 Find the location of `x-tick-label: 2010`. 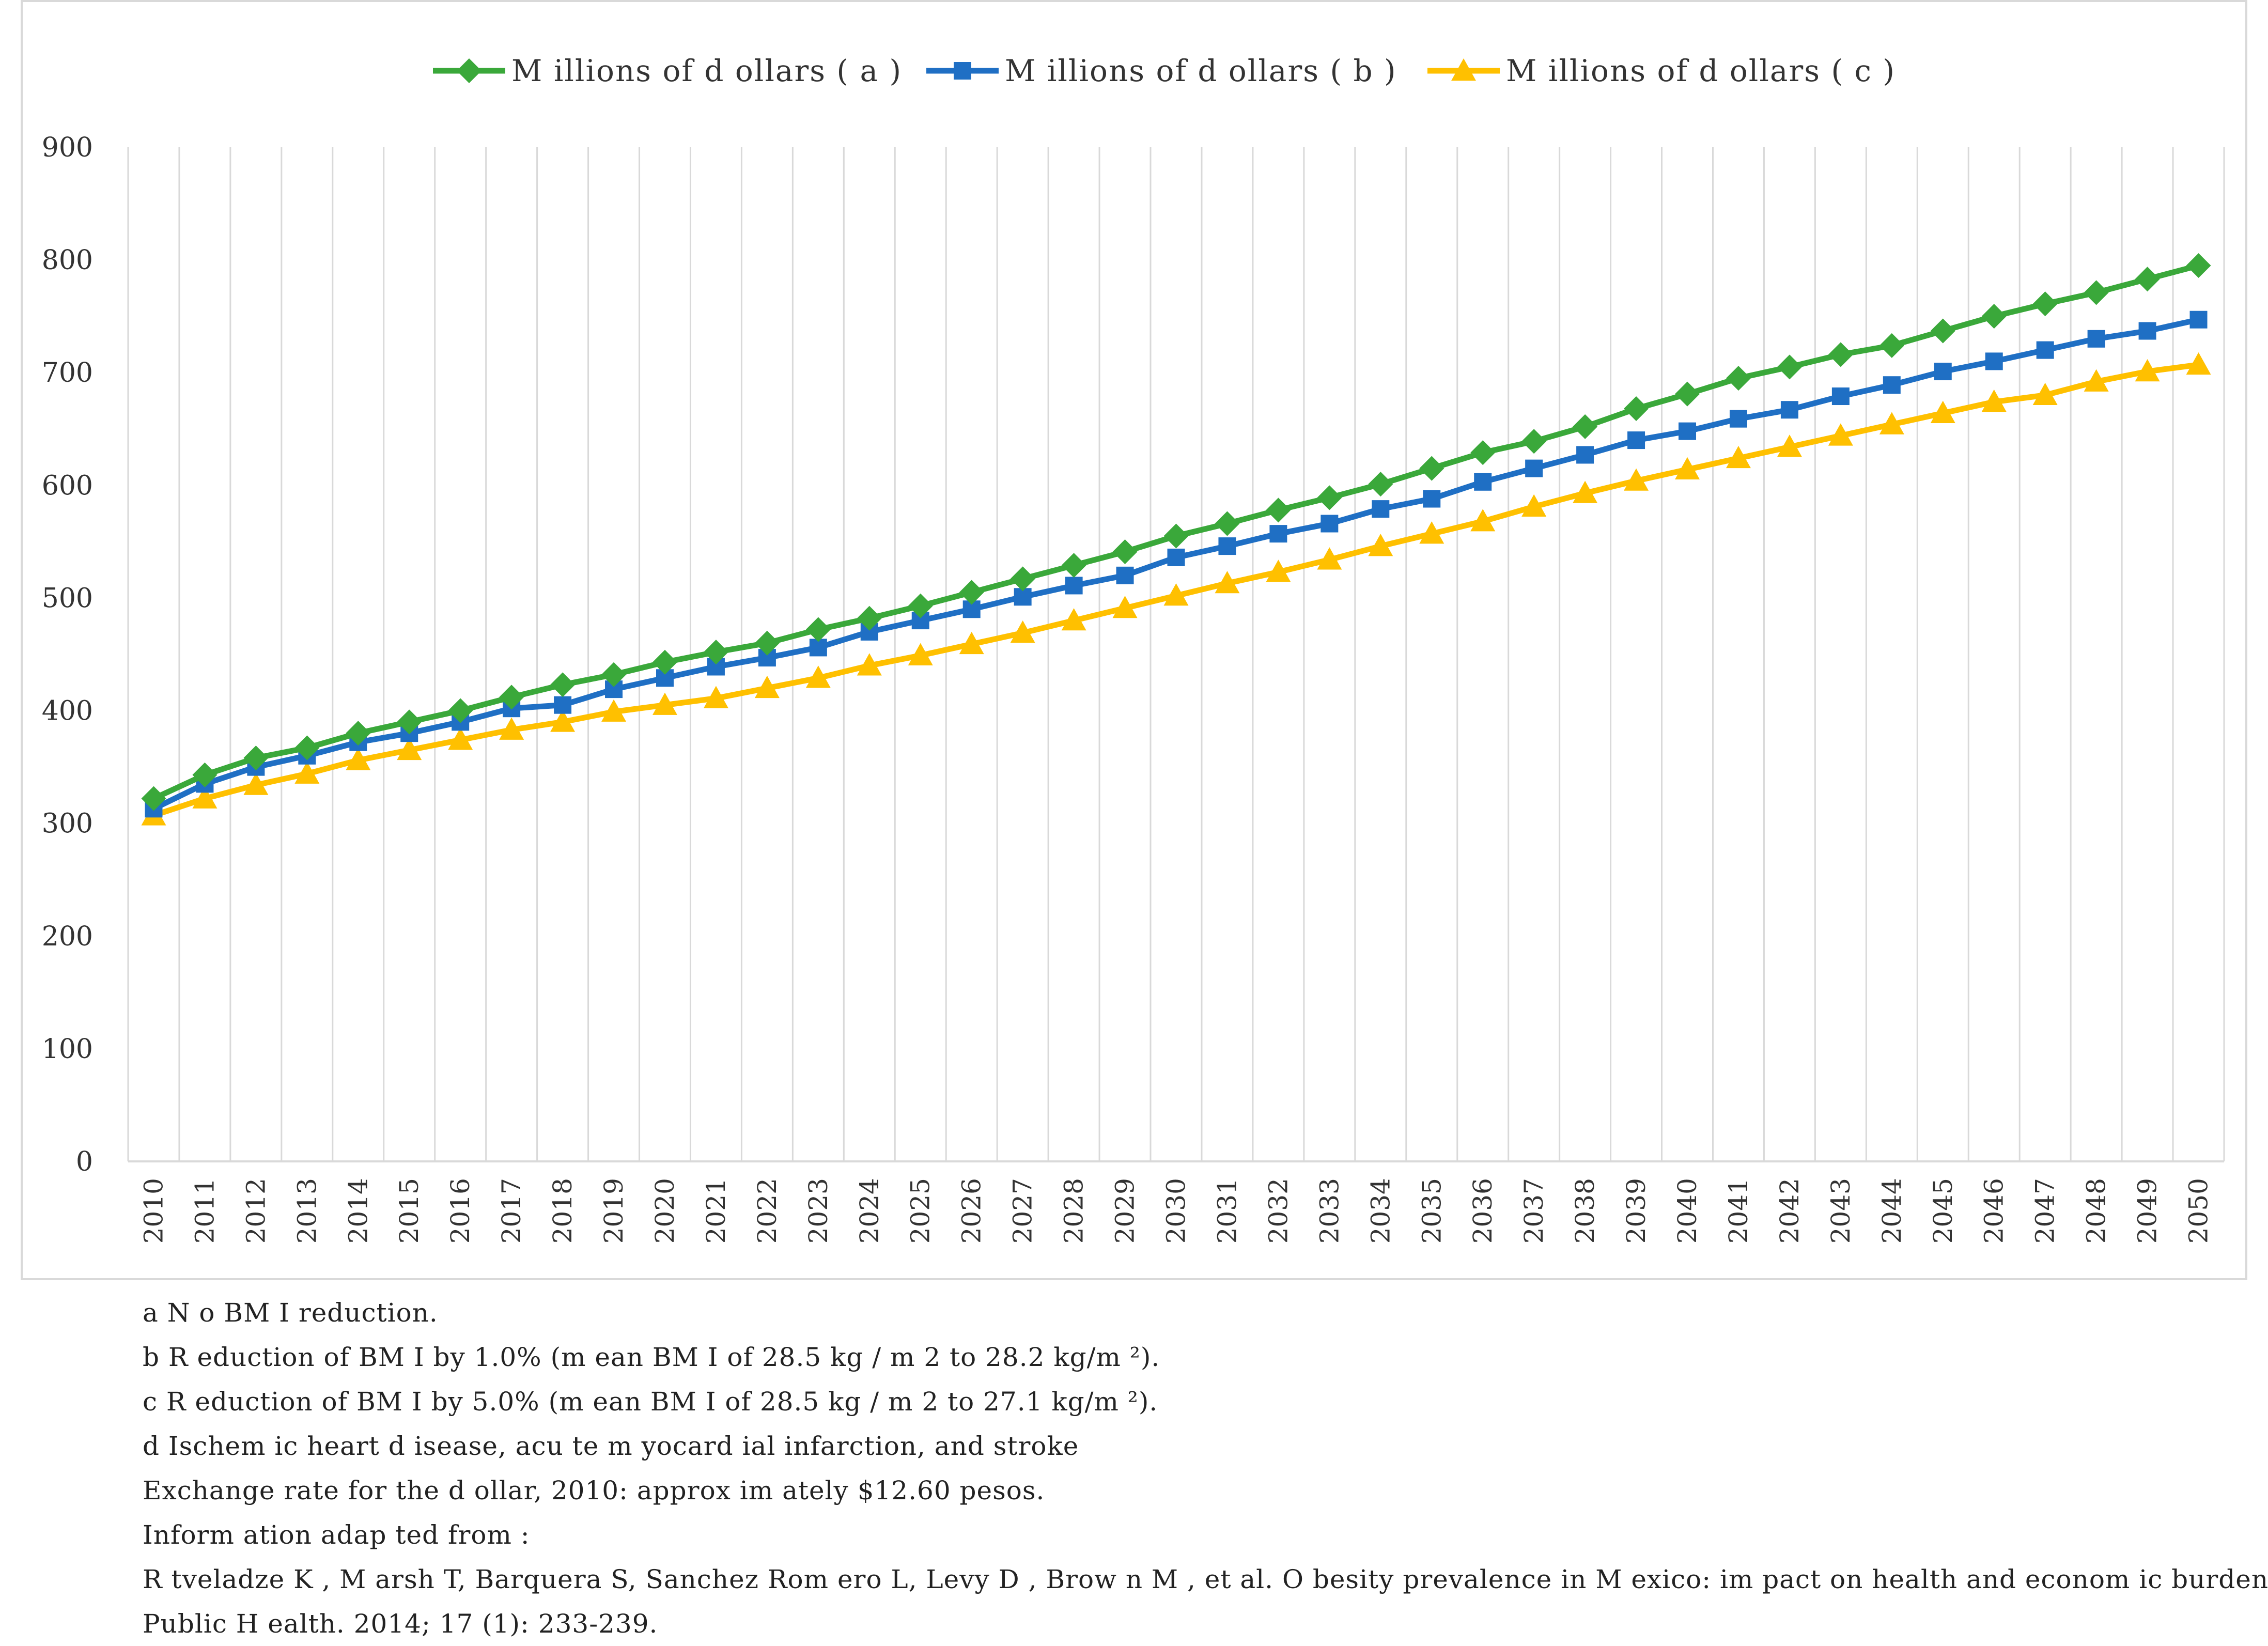

x-tick-label: 2010 is located at coordinates (153, 1211).